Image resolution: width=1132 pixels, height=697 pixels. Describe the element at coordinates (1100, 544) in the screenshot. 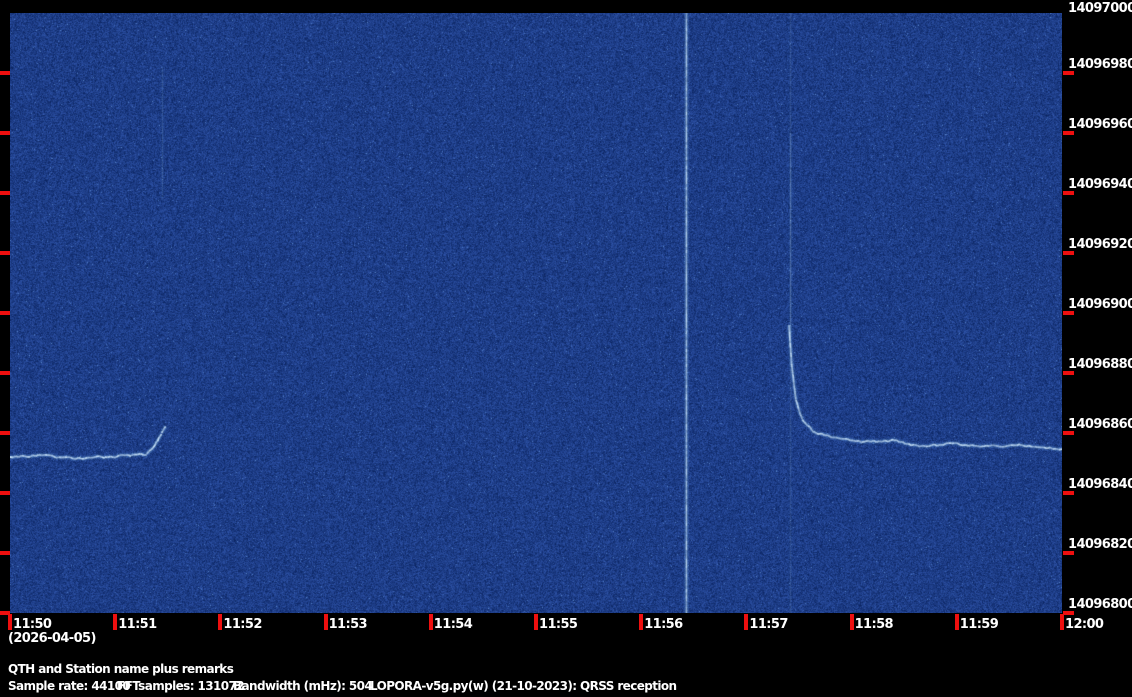

I see `freq-axis-label: 14096820` at that location.